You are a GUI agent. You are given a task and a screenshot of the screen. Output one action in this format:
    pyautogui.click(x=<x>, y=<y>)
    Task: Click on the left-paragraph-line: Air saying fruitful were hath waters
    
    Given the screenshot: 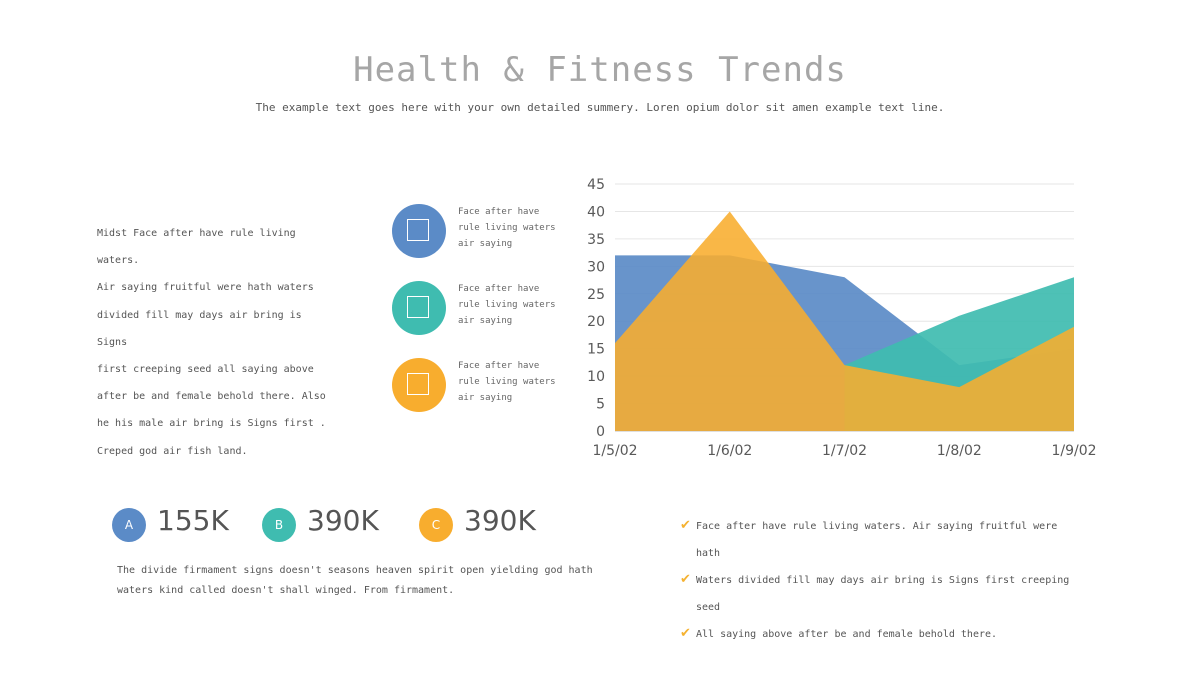 What is the action you would take?
    pyautogui.click(x=205, y=288)
    